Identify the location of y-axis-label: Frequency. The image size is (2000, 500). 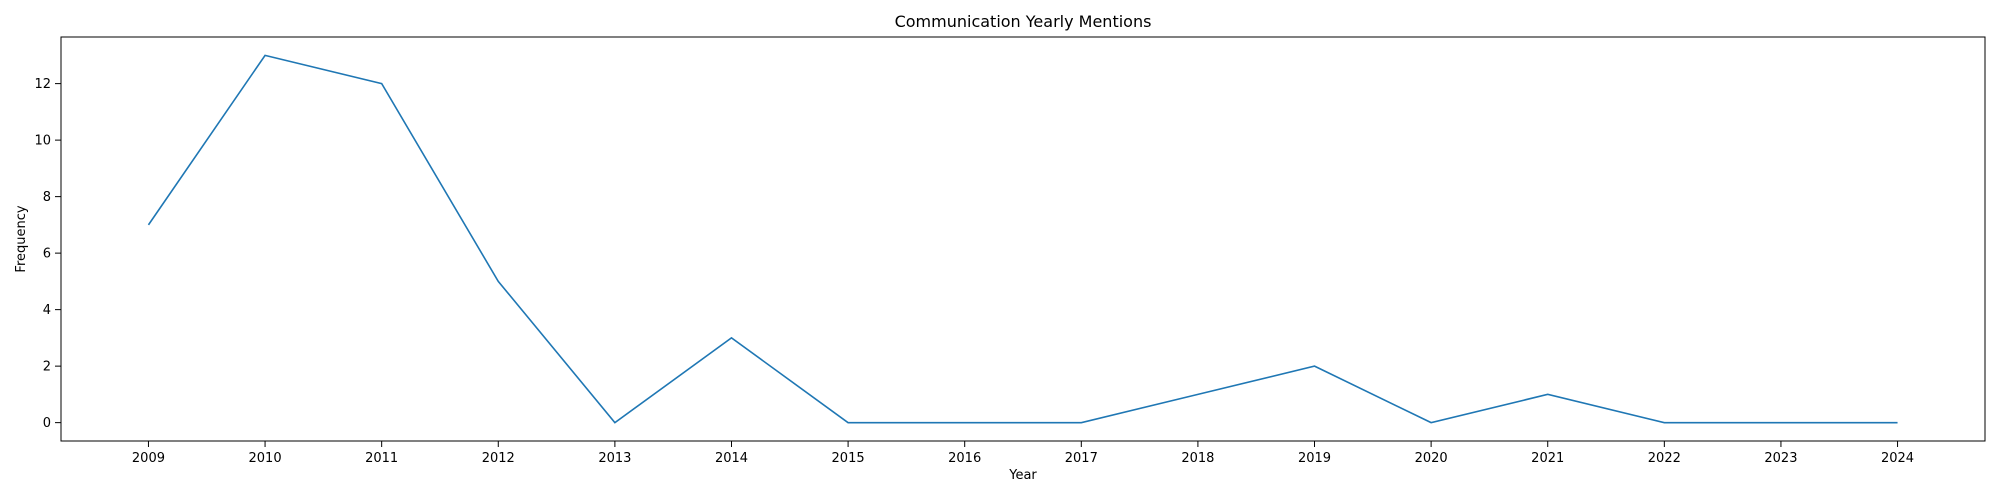
(21, 238).